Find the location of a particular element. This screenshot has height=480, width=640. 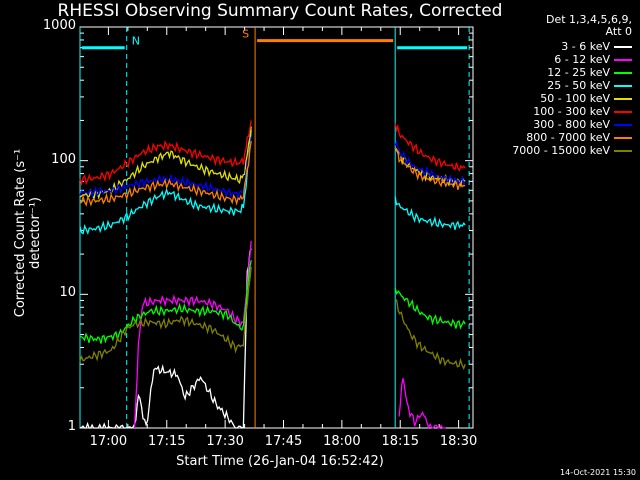

x-axis-label: Start Time (26-Jan-04 16:52:42) is located at coordinates (280, 461).